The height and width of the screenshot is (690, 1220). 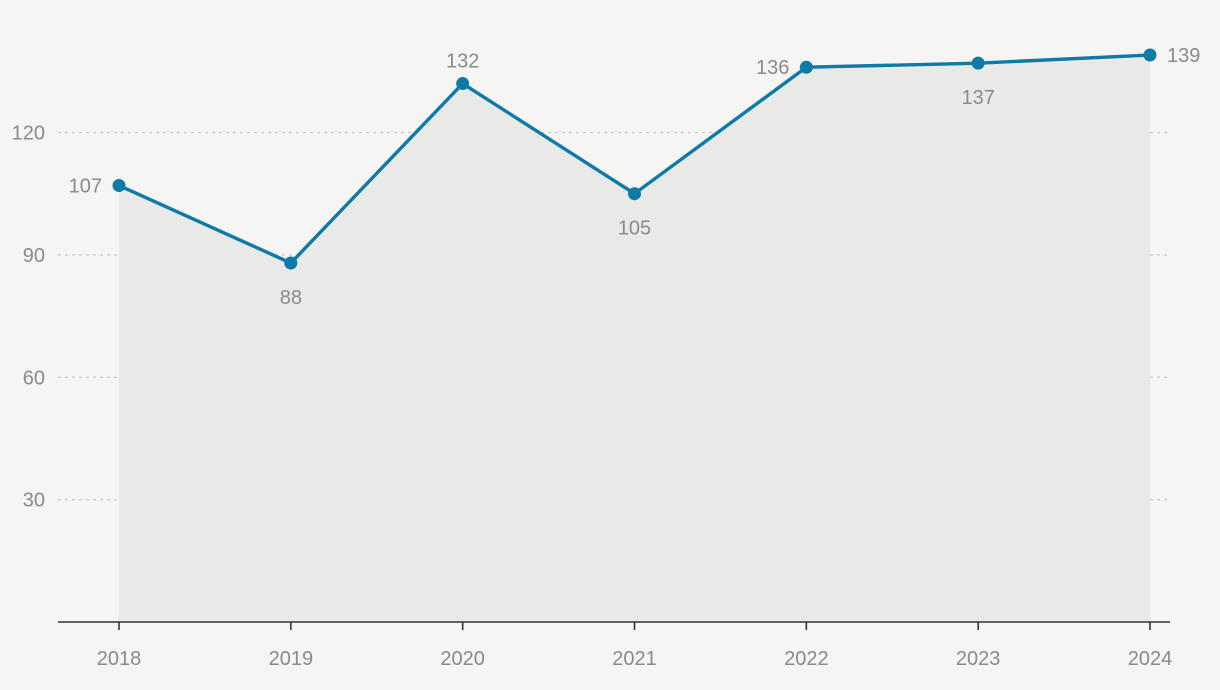 I want to click on axes, so click(x=614, y=625).